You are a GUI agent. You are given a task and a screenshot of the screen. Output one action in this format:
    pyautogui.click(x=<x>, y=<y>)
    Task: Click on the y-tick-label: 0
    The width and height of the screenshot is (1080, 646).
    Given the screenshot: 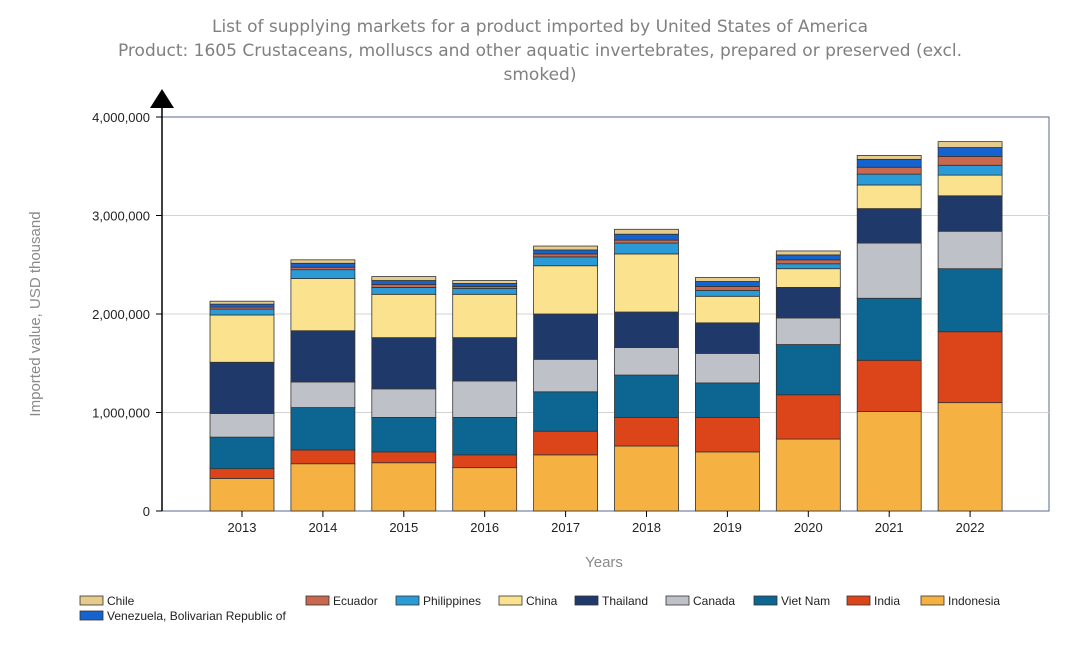 What is the action you would take?
    pyautogui.click(x=146, y=511)
    